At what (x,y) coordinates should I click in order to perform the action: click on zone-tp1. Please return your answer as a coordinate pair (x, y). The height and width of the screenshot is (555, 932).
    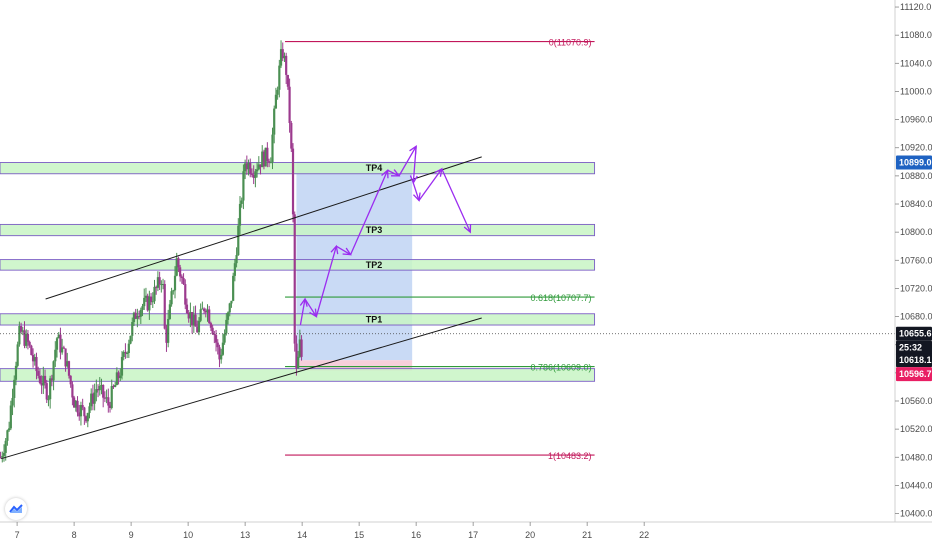
    Looking at the image, I should click on (298, 319).